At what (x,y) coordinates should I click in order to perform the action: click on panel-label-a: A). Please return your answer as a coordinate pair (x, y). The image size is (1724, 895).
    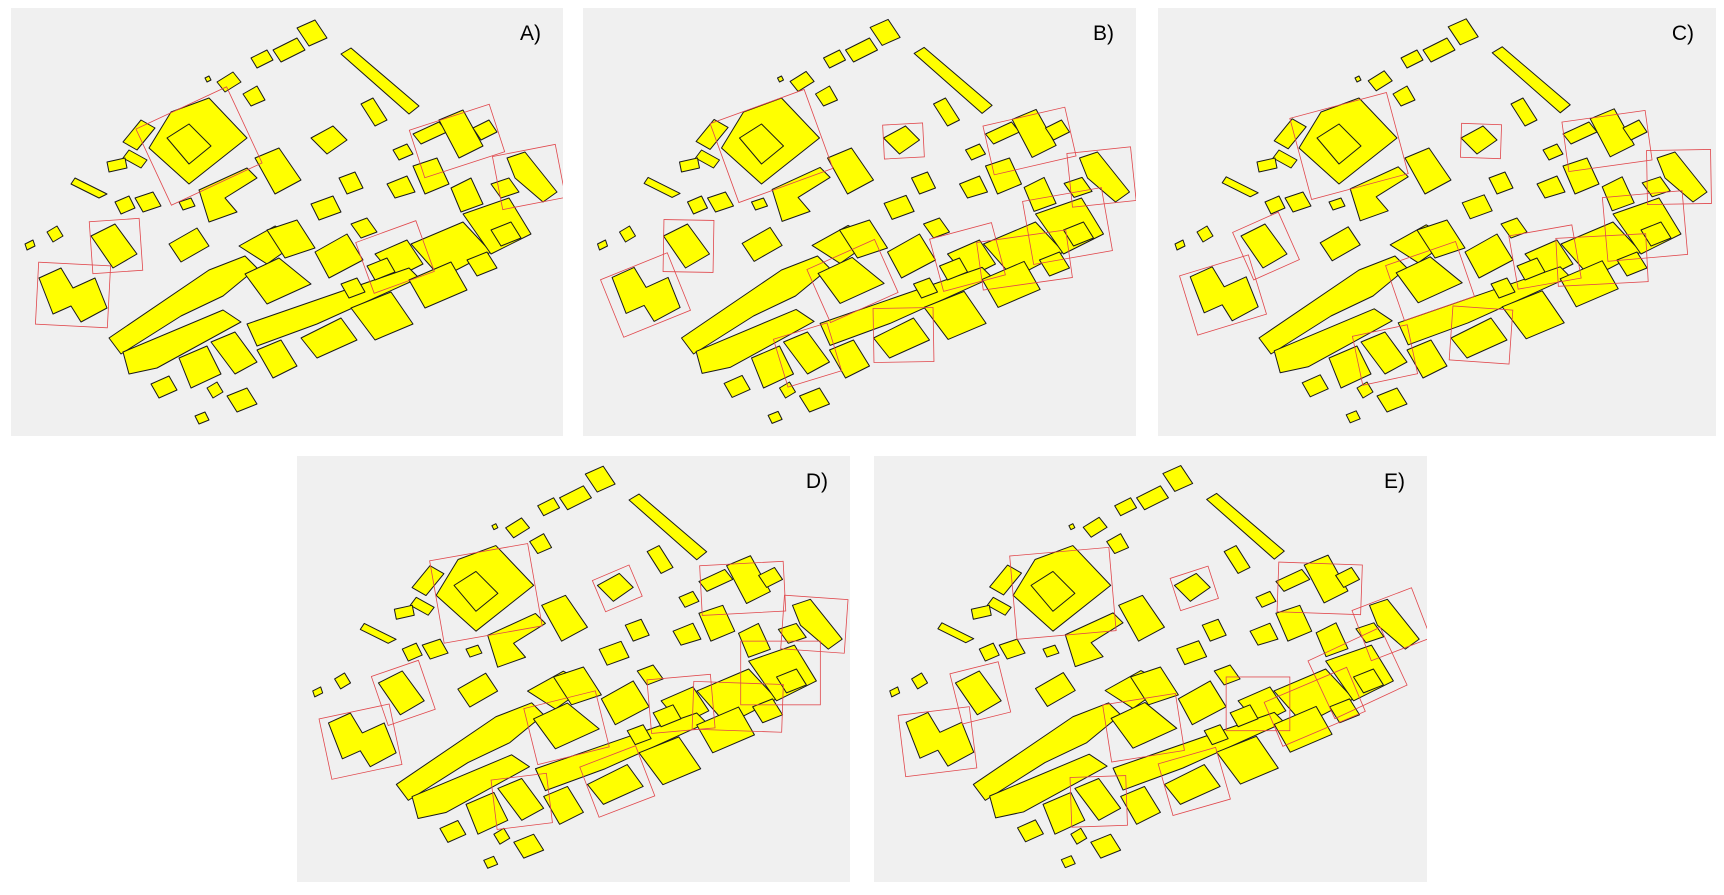
    Looking at the image, I should click on (530, 33).